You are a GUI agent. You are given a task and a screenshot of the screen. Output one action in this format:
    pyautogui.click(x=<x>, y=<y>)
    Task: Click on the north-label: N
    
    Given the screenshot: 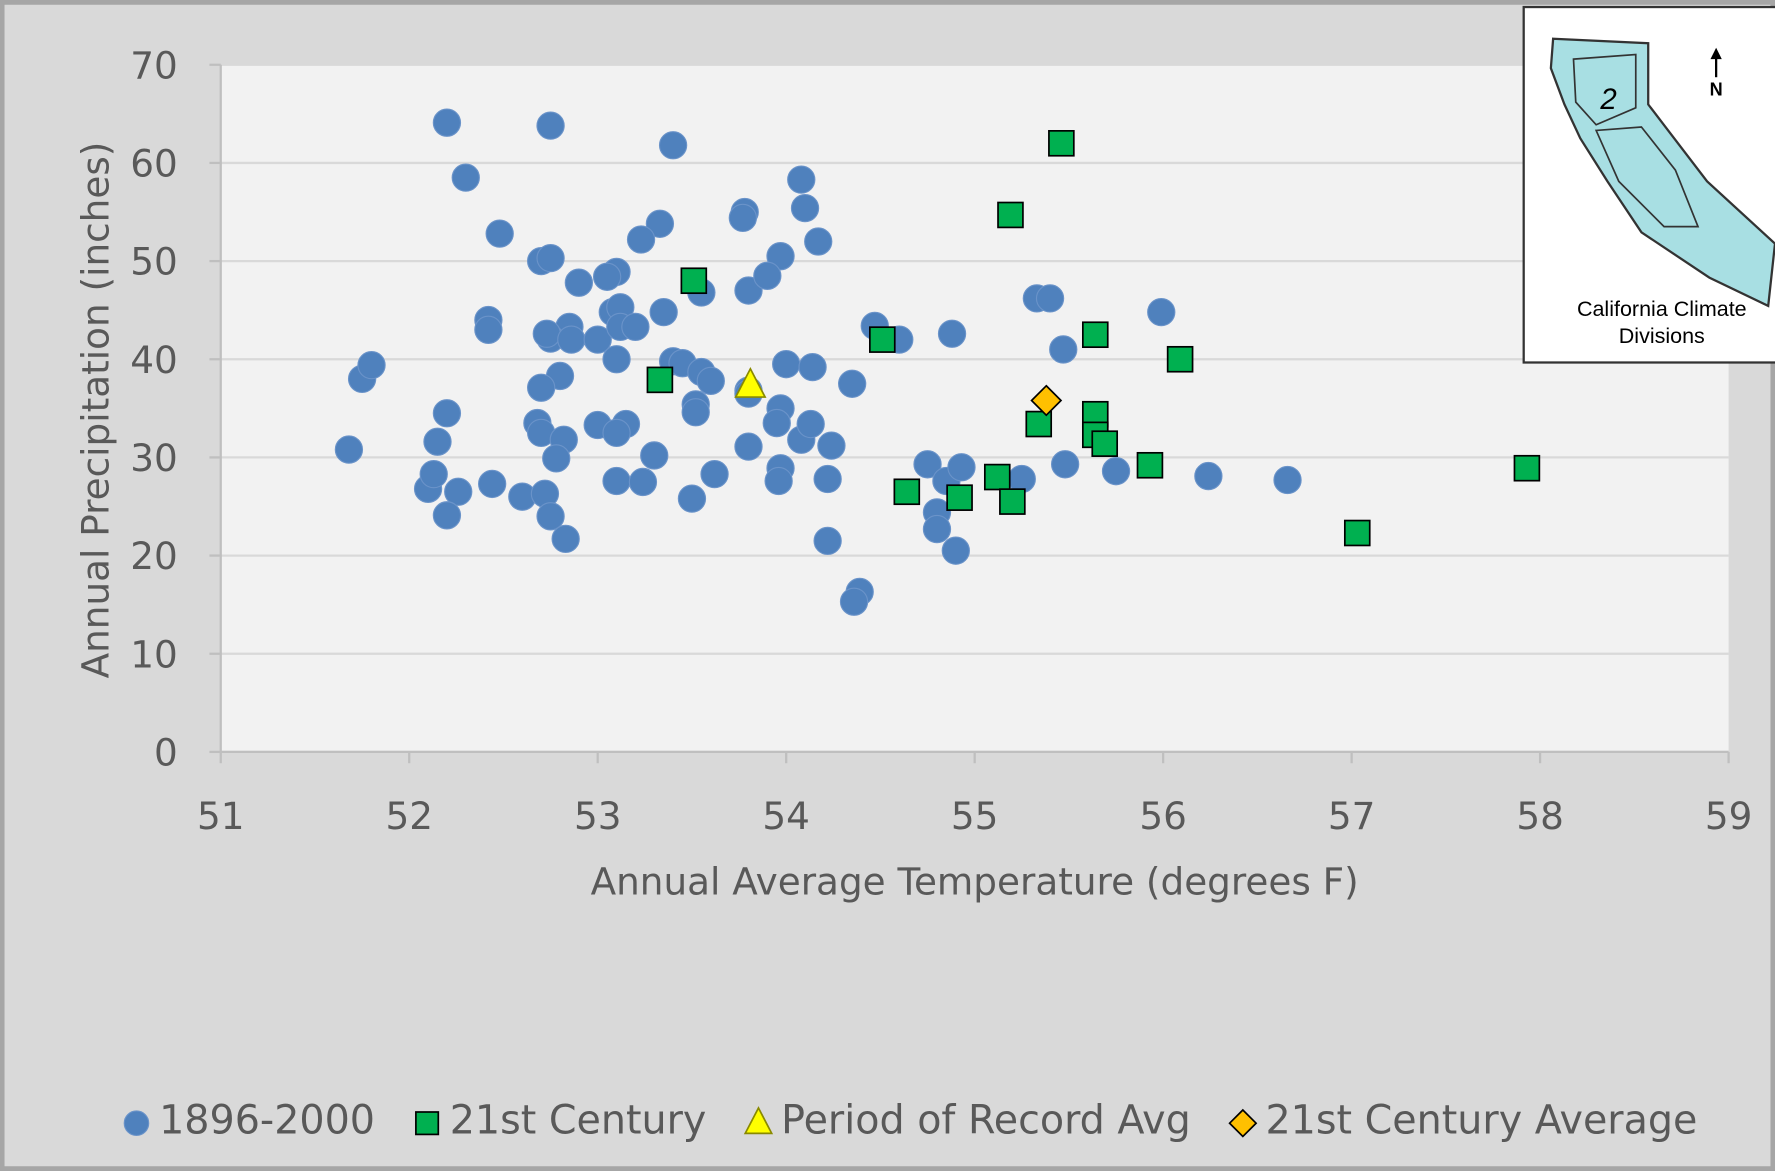 What is the action you would take?
    pyautogui.click(x=1716, y=89)
    